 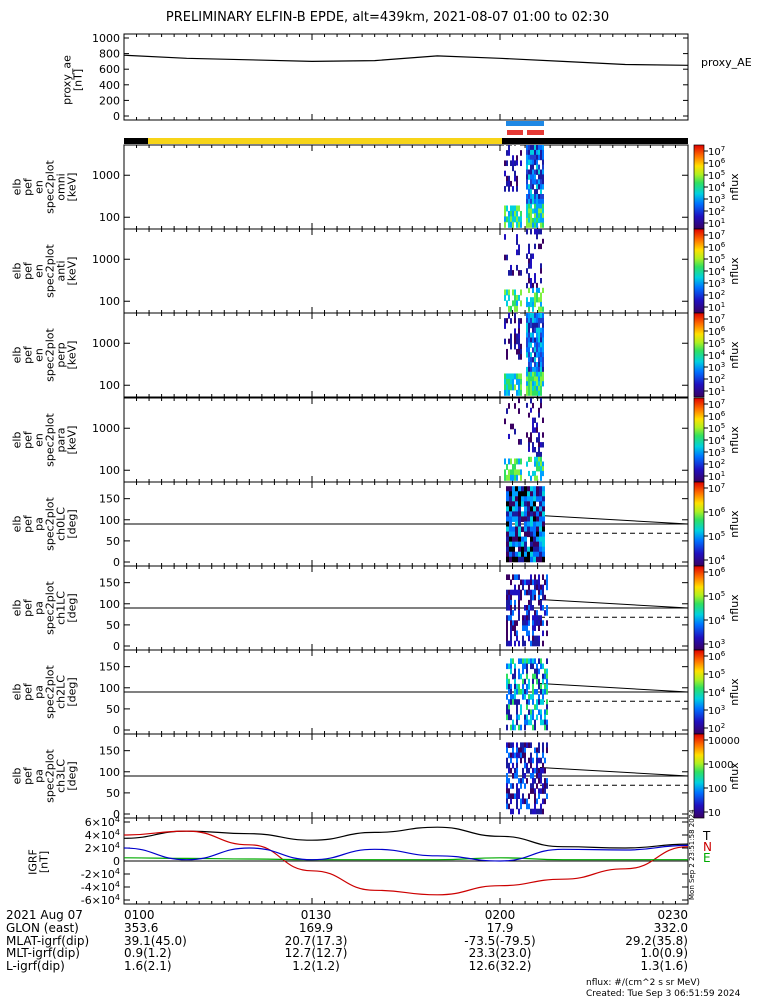 I want to click on pitch-panel-1-cbar-label: 104, so click(x=717, y=620).